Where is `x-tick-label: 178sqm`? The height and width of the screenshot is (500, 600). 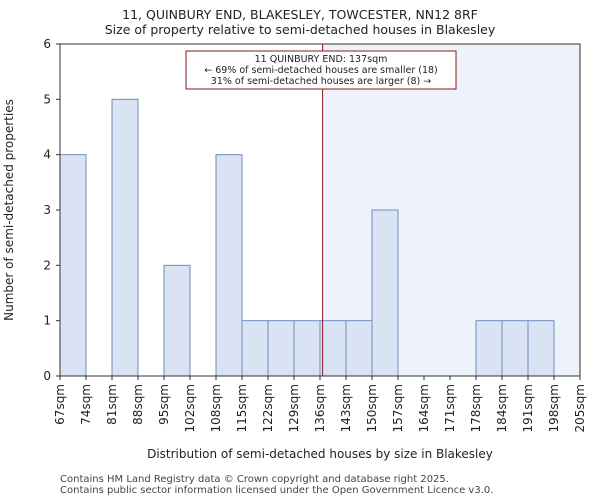
x-tick-label: 178sqm is located at coordinates (476, 408).